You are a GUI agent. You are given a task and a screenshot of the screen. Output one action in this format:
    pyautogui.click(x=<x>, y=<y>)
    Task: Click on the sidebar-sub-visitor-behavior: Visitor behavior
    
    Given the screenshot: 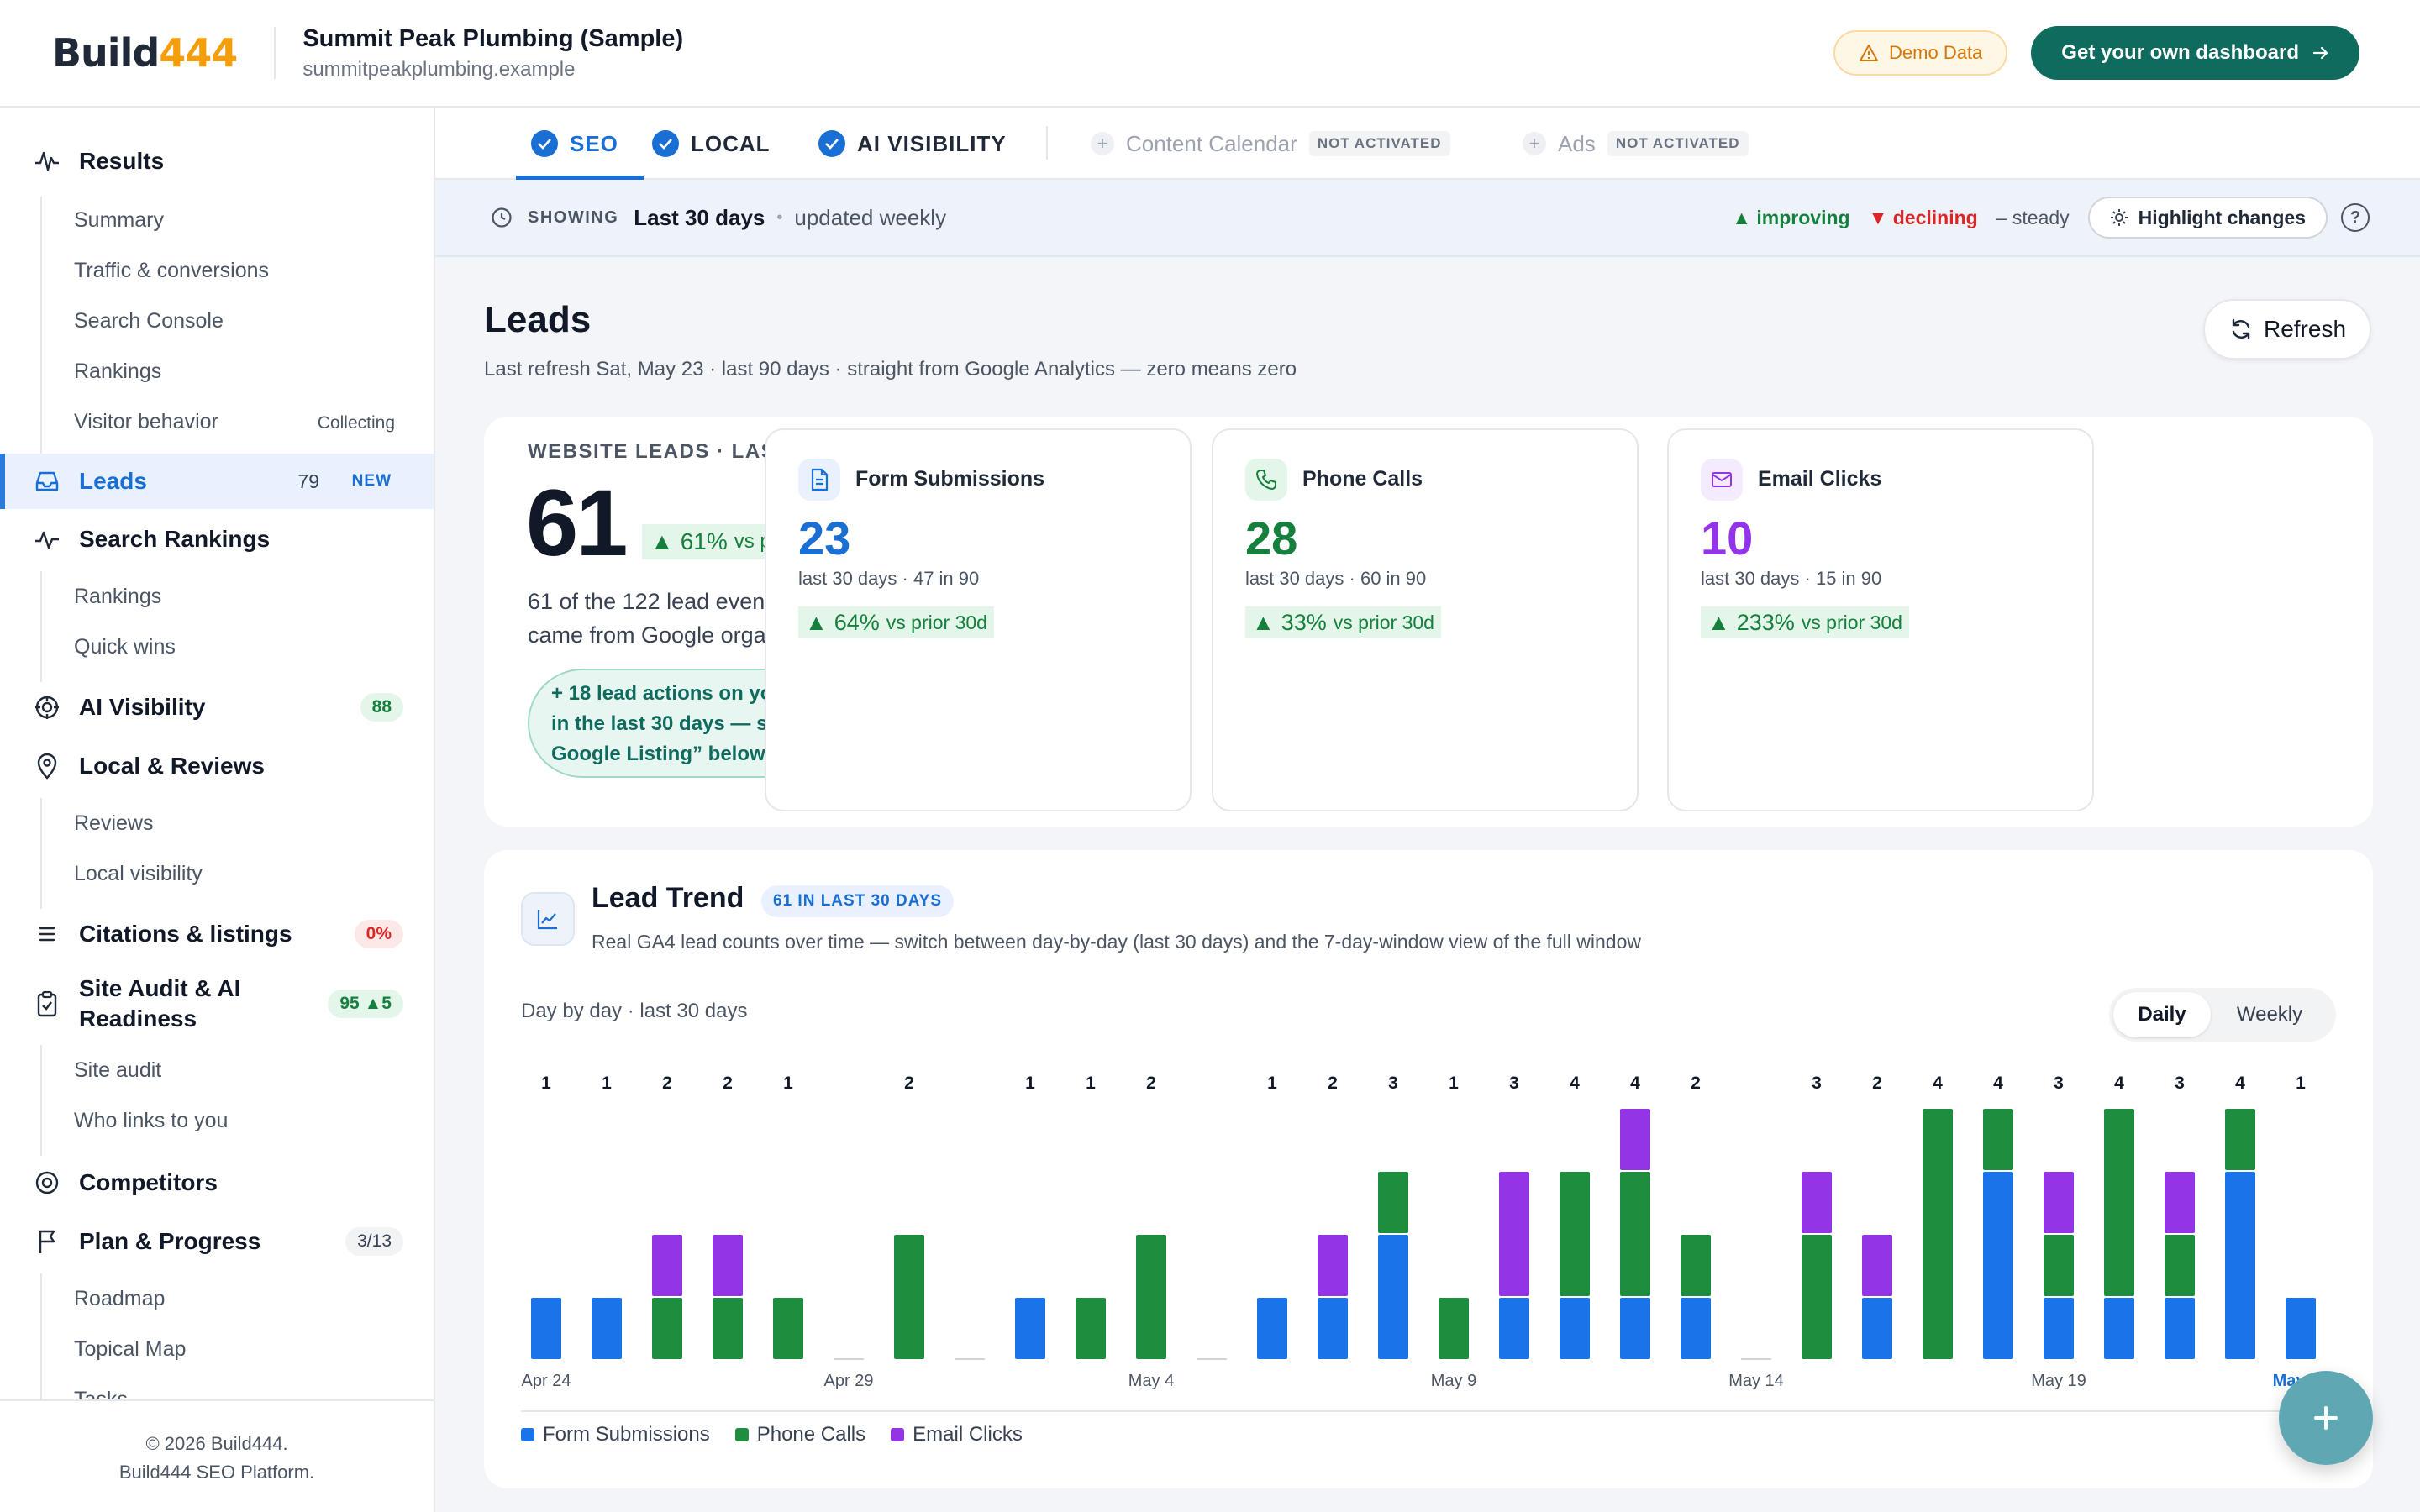 What is the action you would take?
    pyautogui.click(x=146, y=421)
    